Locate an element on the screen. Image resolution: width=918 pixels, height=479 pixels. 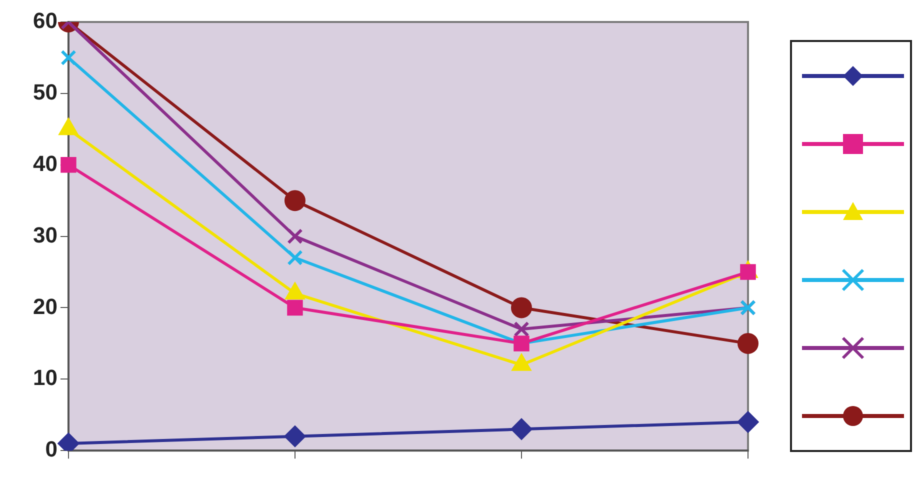
y-tick-label: 10 is located at coordinates (45, 377).